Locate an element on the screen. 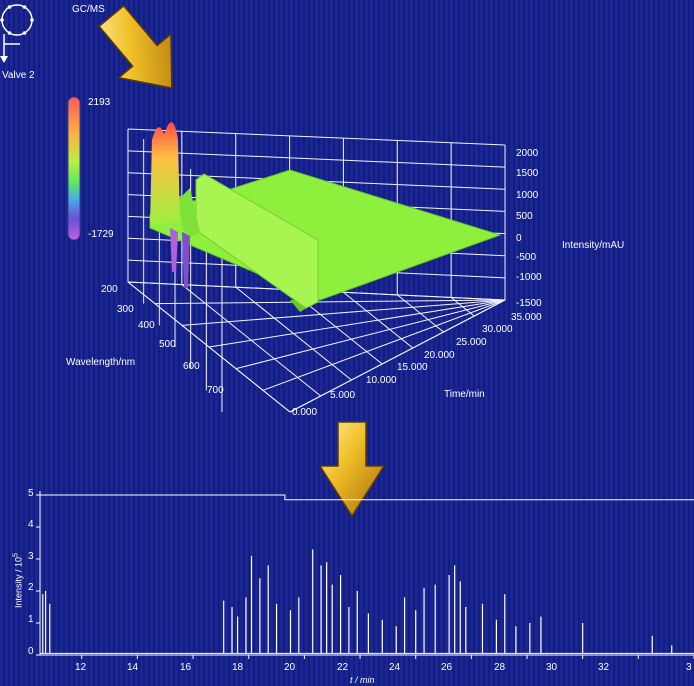 This screenshot has width=694, height=686. intensity-axis-label: Intensity/mAU is located at coordinates (593, 245).